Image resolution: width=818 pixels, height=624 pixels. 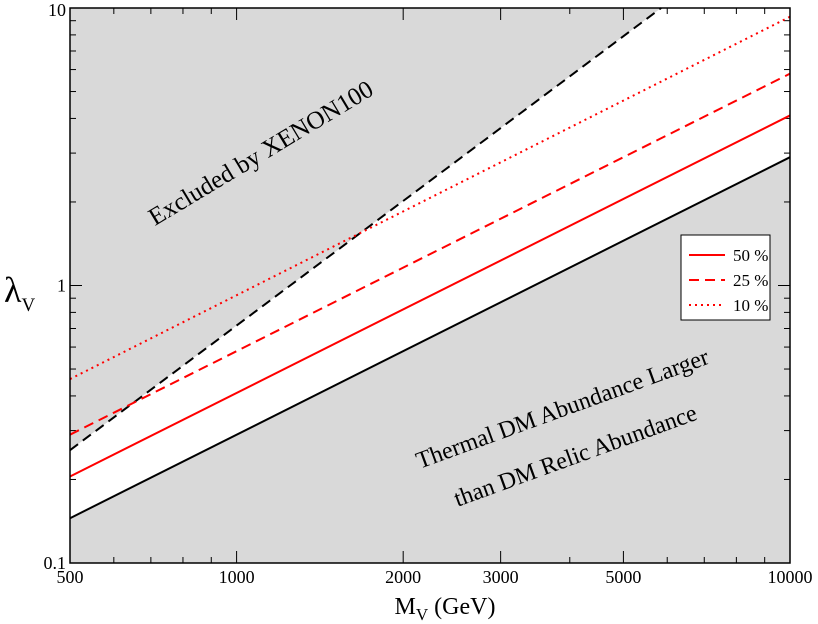 I want to click on legend-label-0: 50 %, so click(x=750, y=255).